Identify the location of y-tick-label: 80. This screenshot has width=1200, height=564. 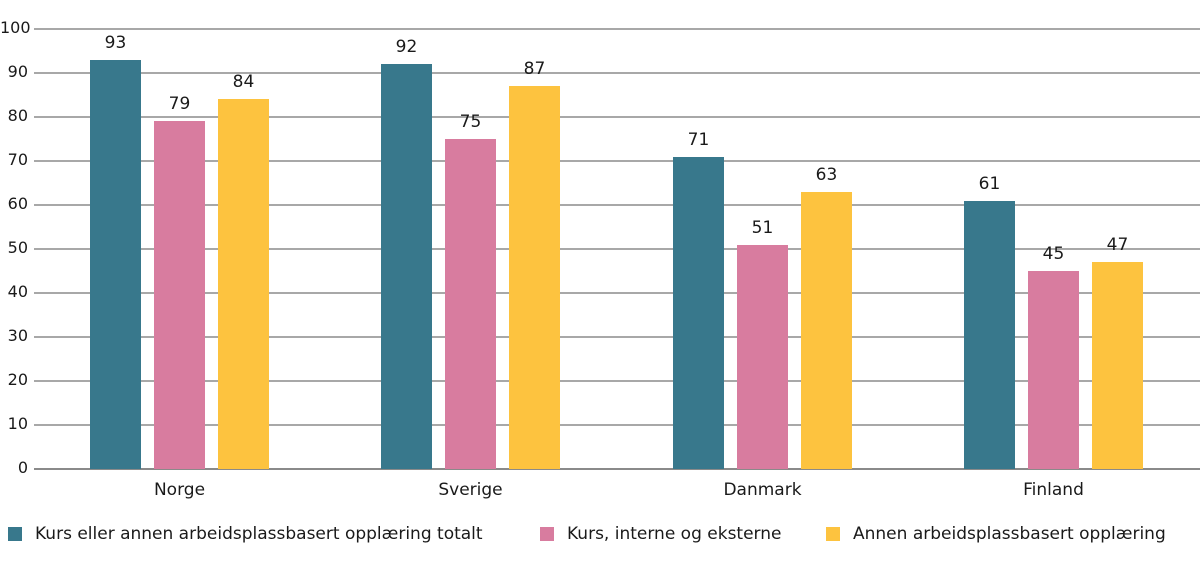
(17, 115).